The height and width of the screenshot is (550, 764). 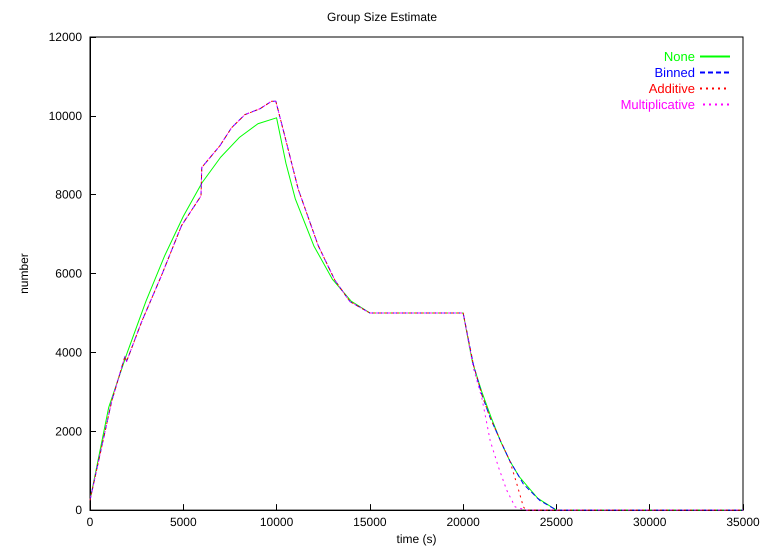 What do you see at coordinates (382, 17) in the screenshot?
I see `chart-title: Group Size Estimate` at bounding box center [382, 17].